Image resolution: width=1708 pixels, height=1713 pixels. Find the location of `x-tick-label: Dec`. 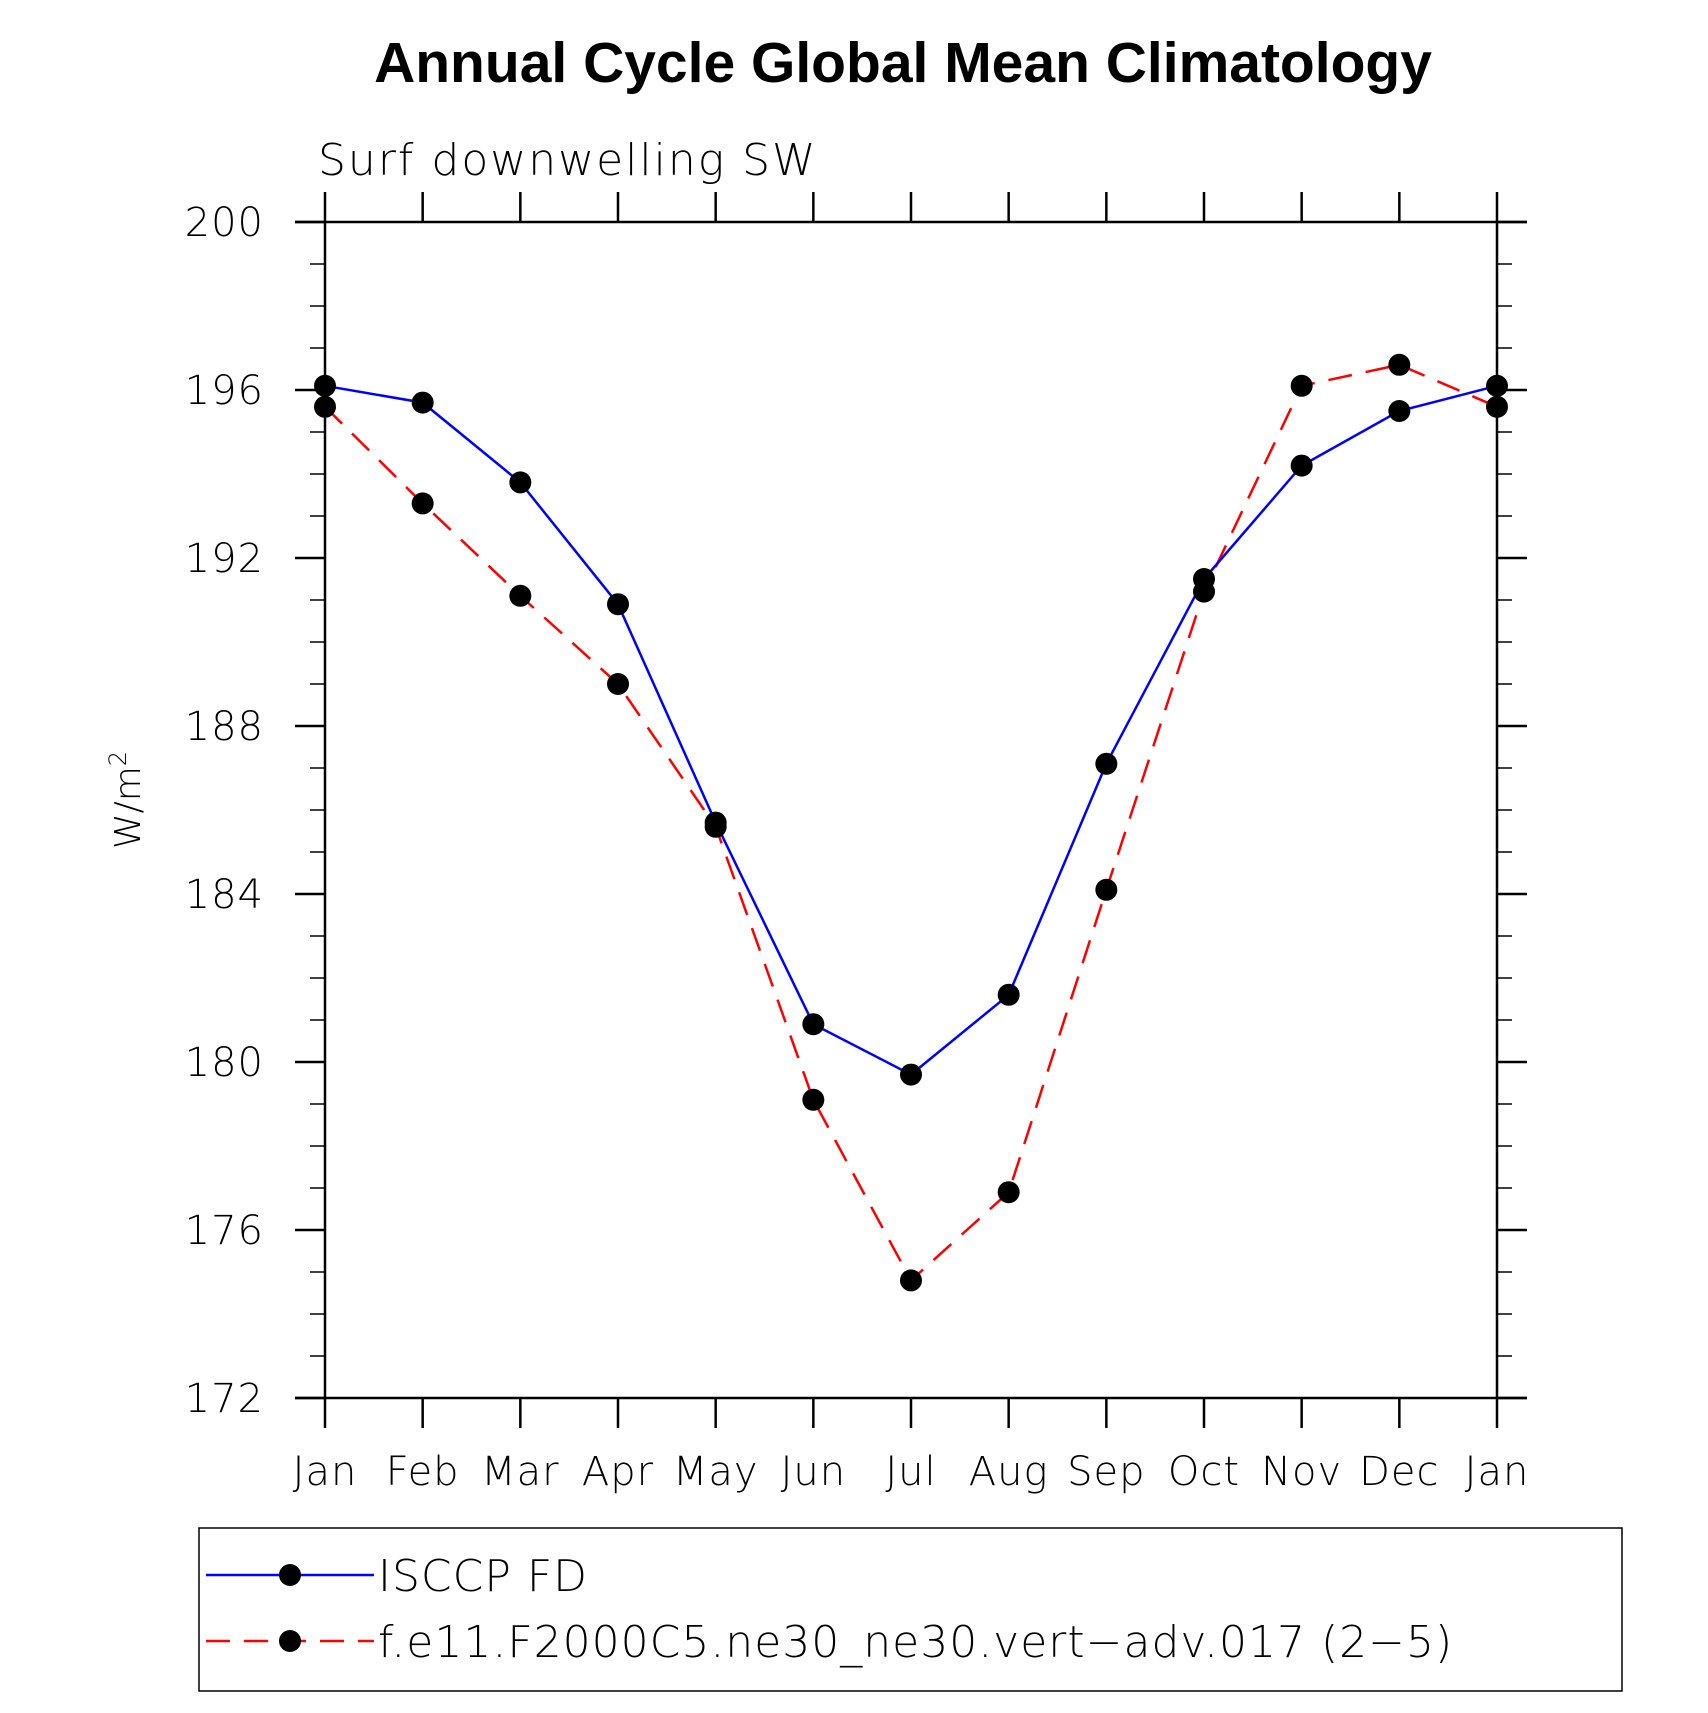

x-tick-label: Dec is located at coordinates (1399, 1472).